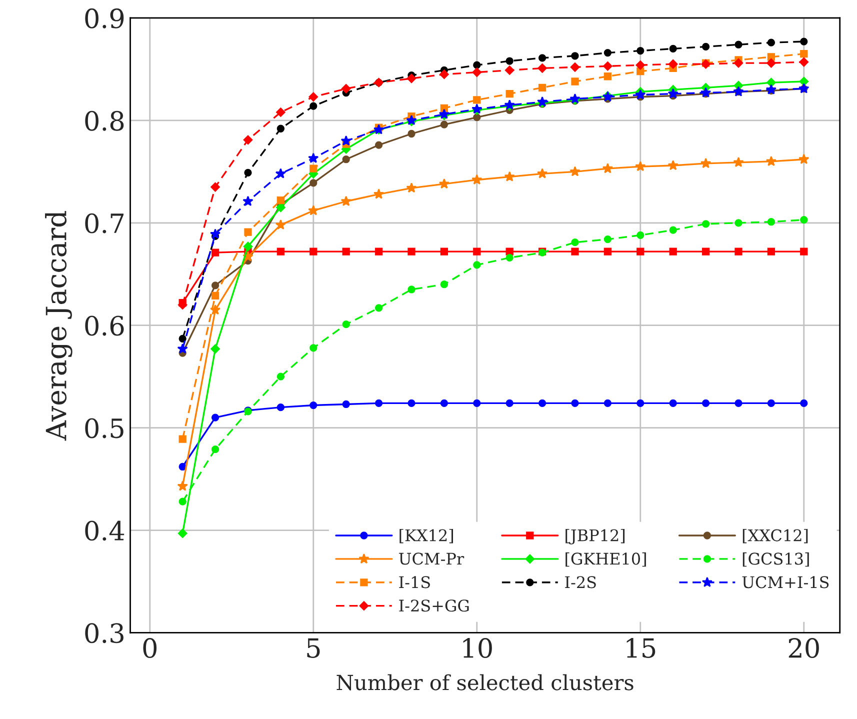 Image resolution: width=857 pixels, height=719 pixels. What do you see at coordinates (775, 559) in the screenshot?
I see `legend-label: [GCS13]` at bounding box center [775, 559].